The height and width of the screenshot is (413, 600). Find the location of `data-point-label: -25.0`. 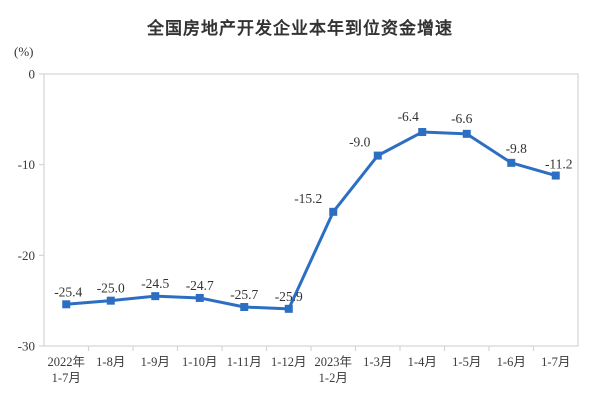

data-point-label: -25.0 is located at coordinates (111, 288).